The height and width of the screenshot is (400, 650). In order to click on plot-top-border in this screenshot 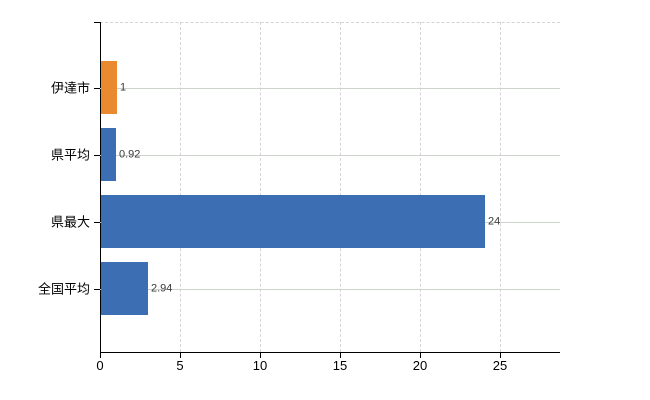, I will do `click(330, 22)`.